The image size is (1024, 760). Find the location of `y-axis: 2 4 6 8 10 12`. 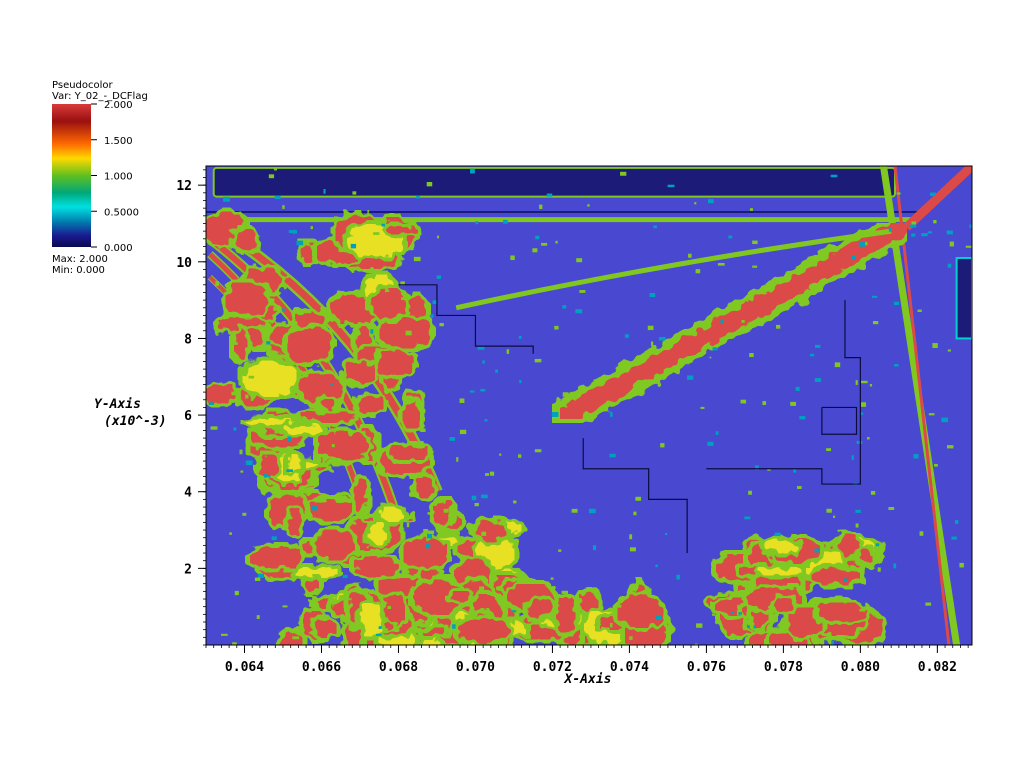

y-axis: 2 4 6 8 10 12 is located at coordinates (191, 406).